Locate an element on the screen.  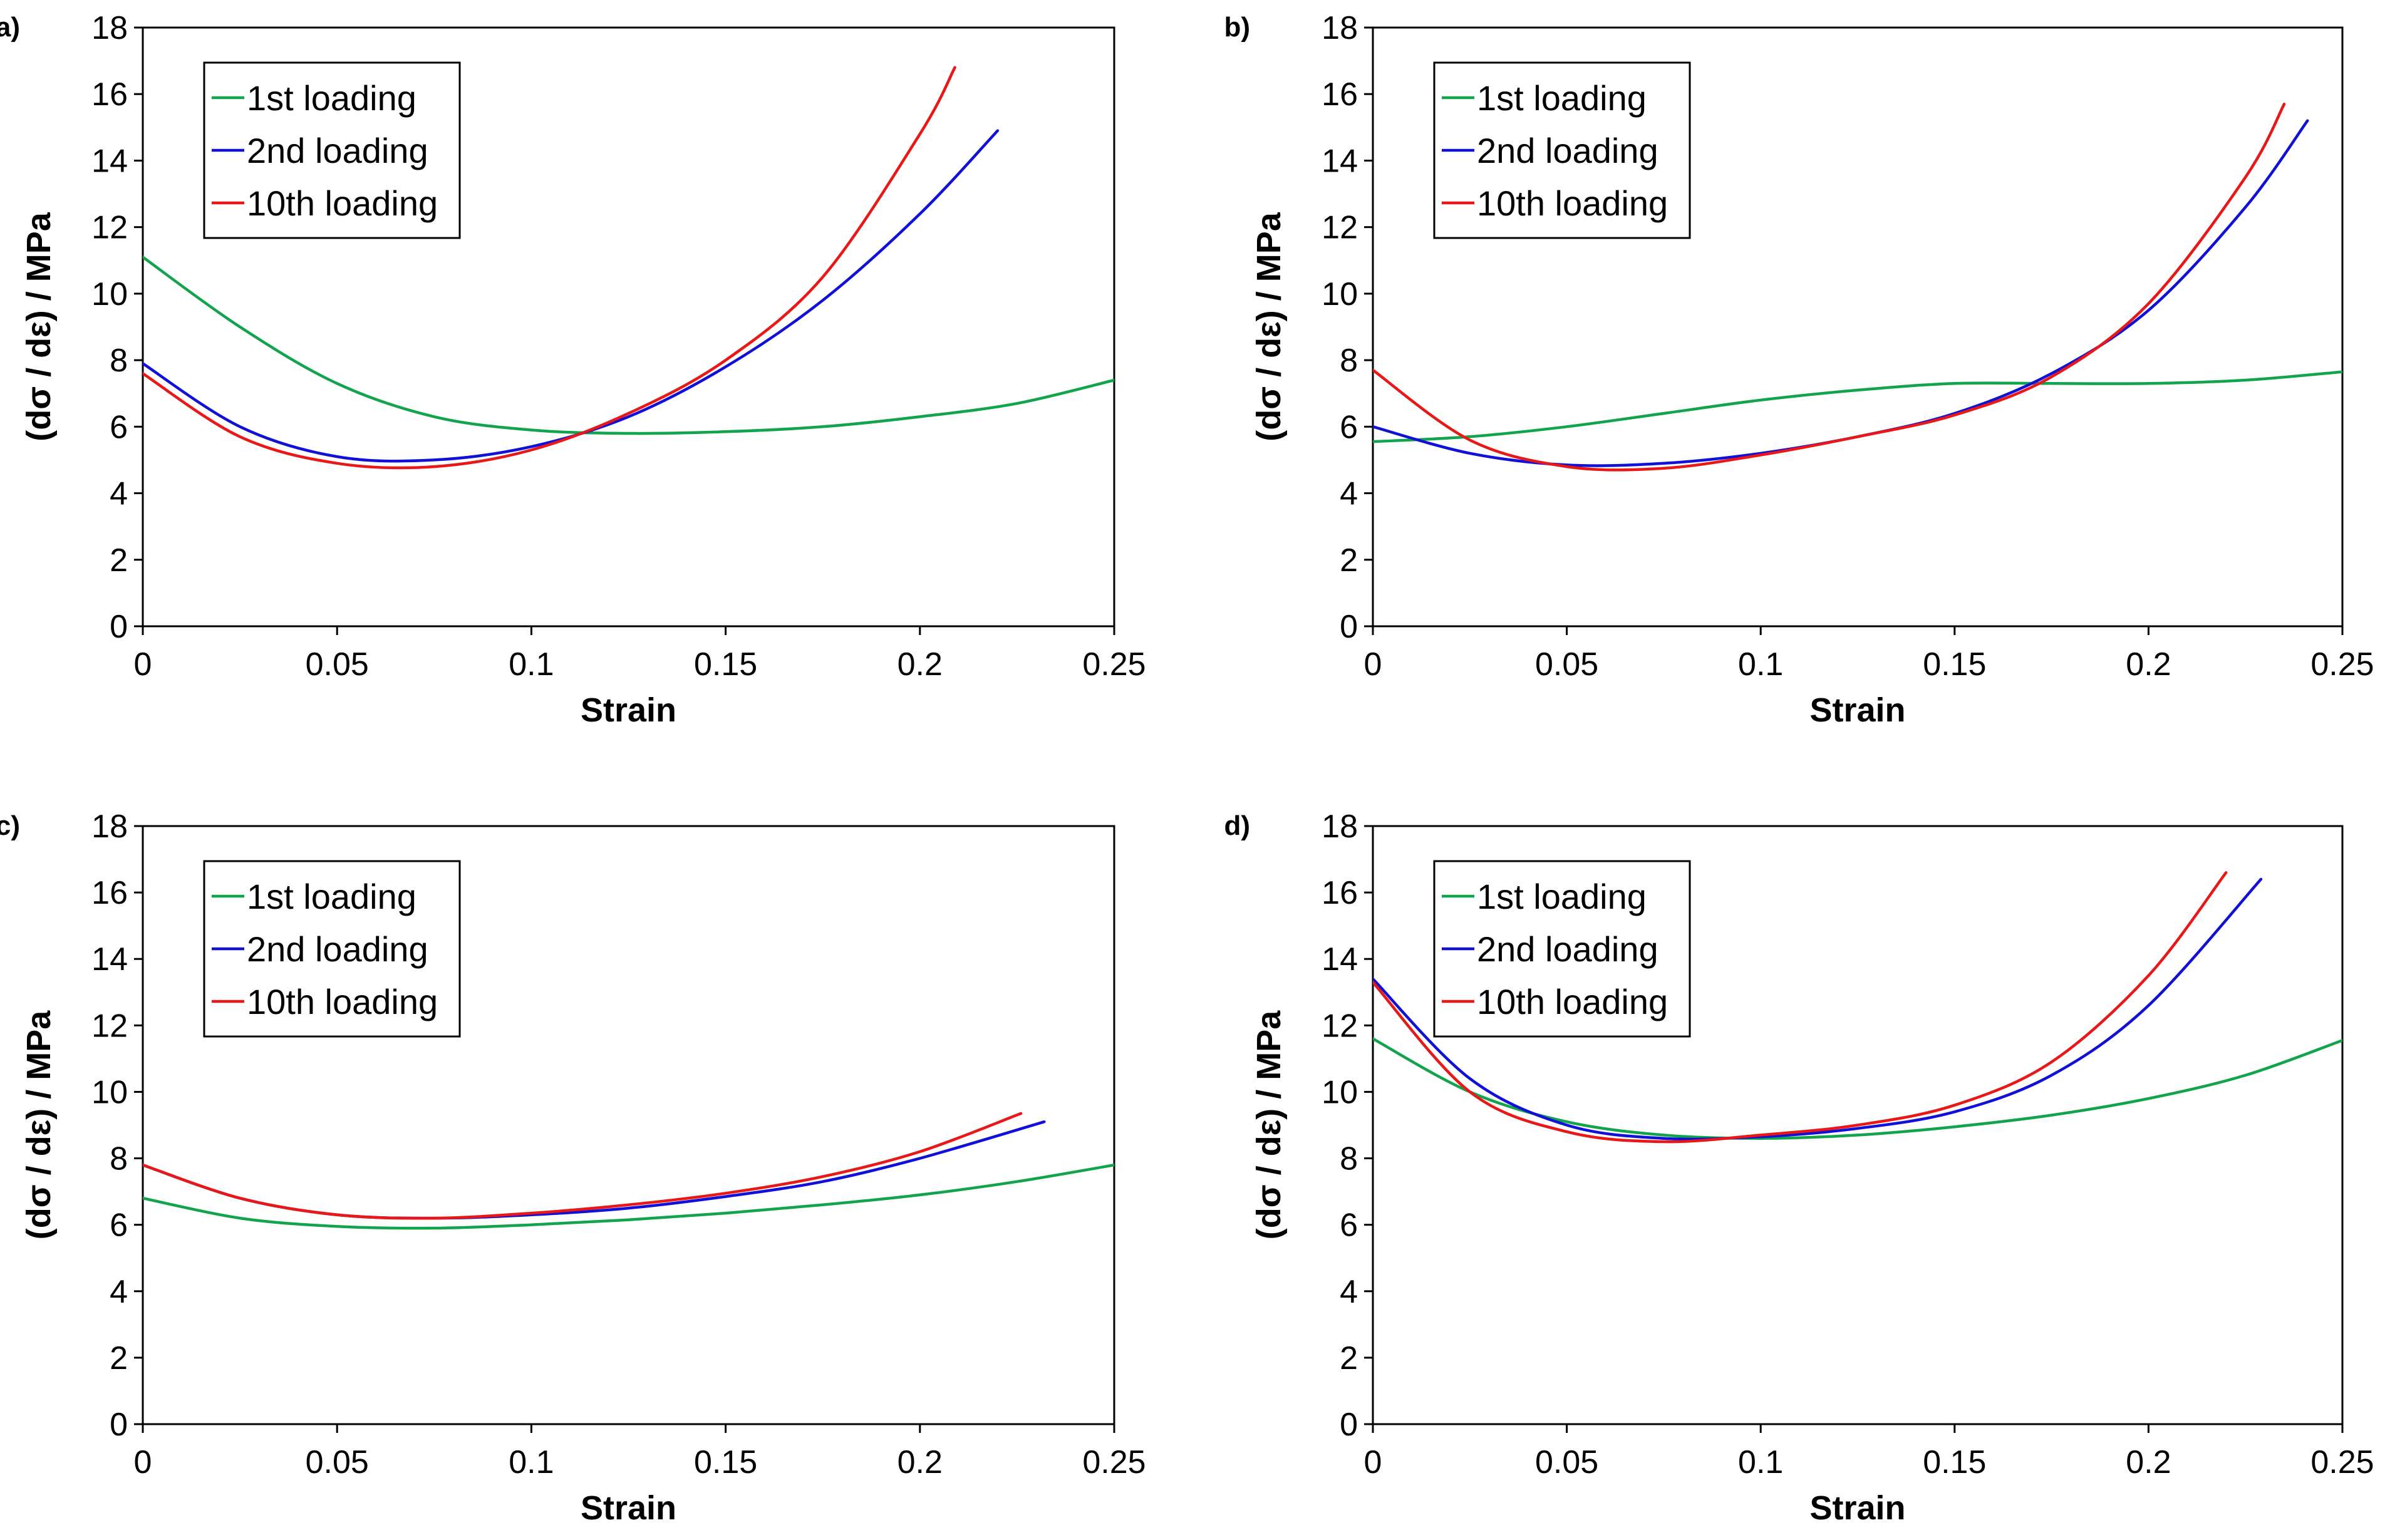
panel-label: b) is located at coordinates (1237, 27).